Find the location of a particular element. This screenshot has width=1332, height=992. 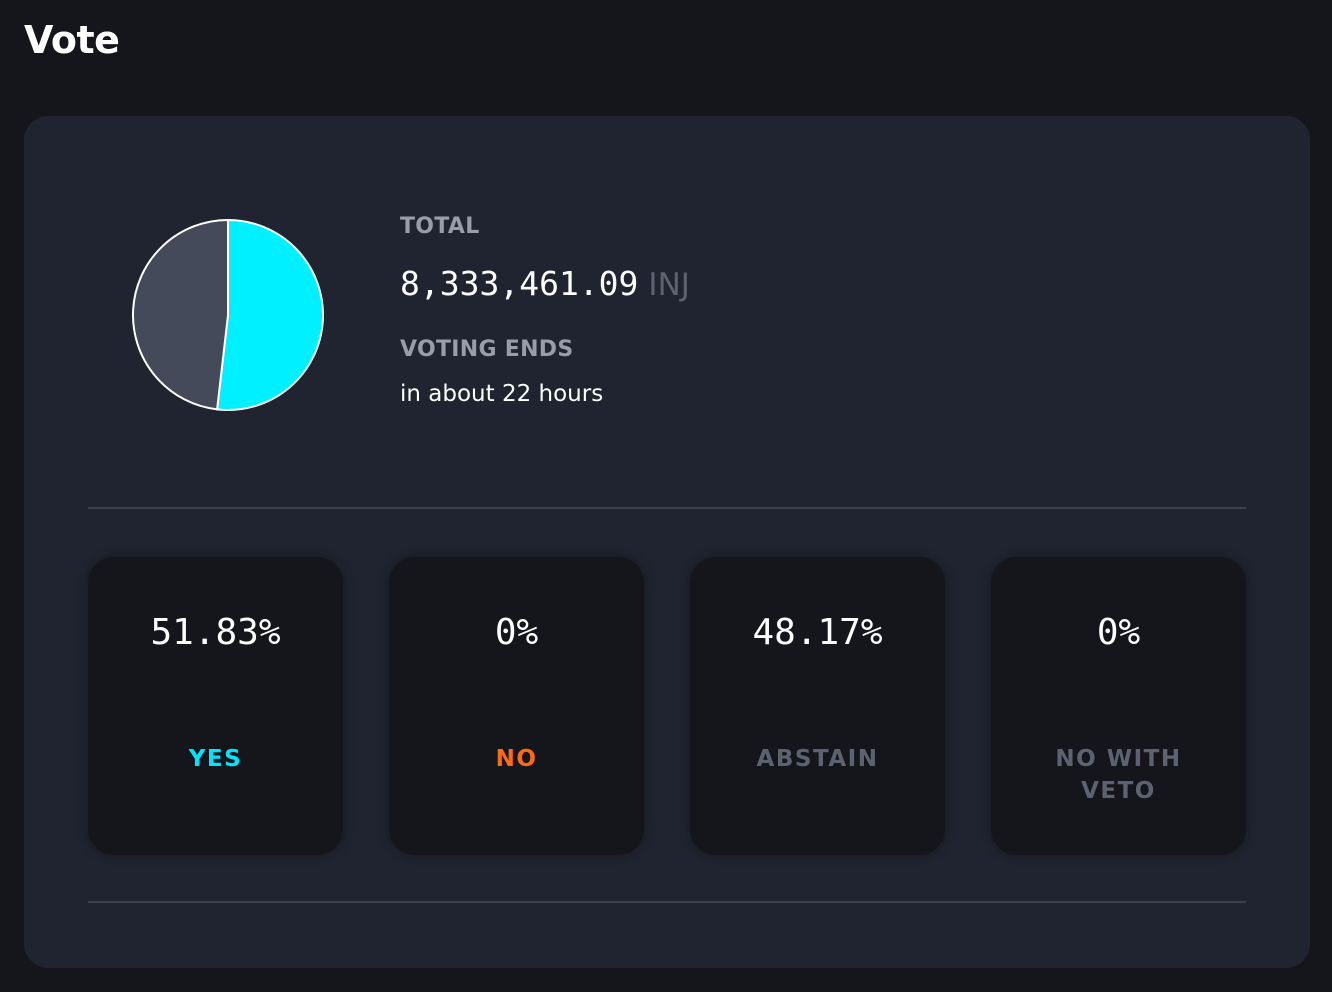

total-row: 8,333,461.09 INJ is located at coordinates (545, 284).